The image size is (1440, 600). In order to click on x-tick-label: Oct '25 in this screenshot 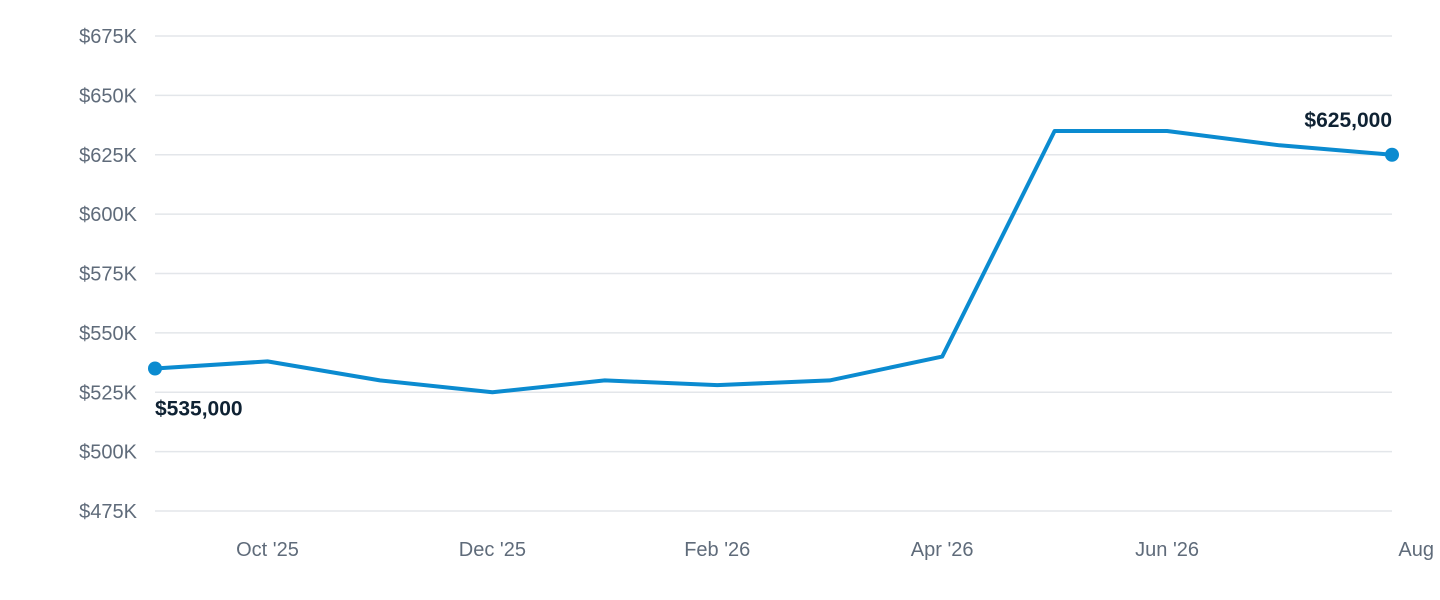, I will do `click(267, 550)`.